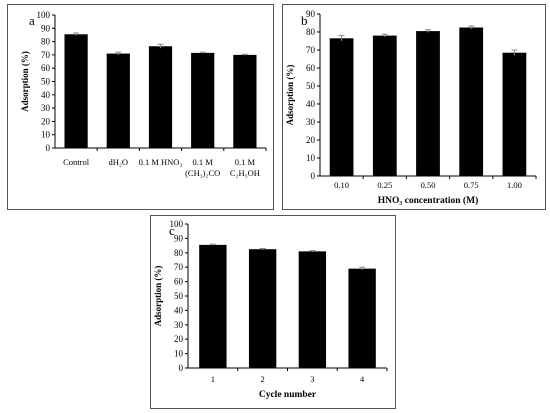  What do you see at coordinates (32, 20) in the screenshot?
I see `panel-label: a` at bounding box center [32, 20].